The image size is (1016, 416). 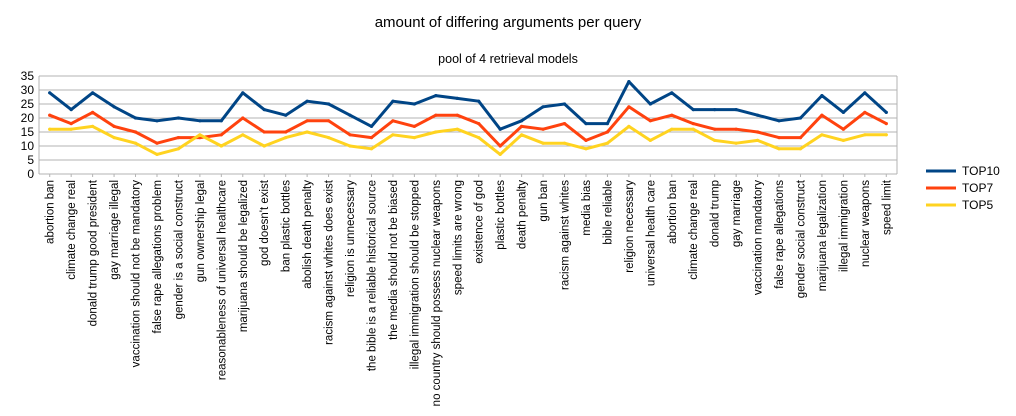 I want to click on x-tick-label: speed limit, so click(x=887, y=207).